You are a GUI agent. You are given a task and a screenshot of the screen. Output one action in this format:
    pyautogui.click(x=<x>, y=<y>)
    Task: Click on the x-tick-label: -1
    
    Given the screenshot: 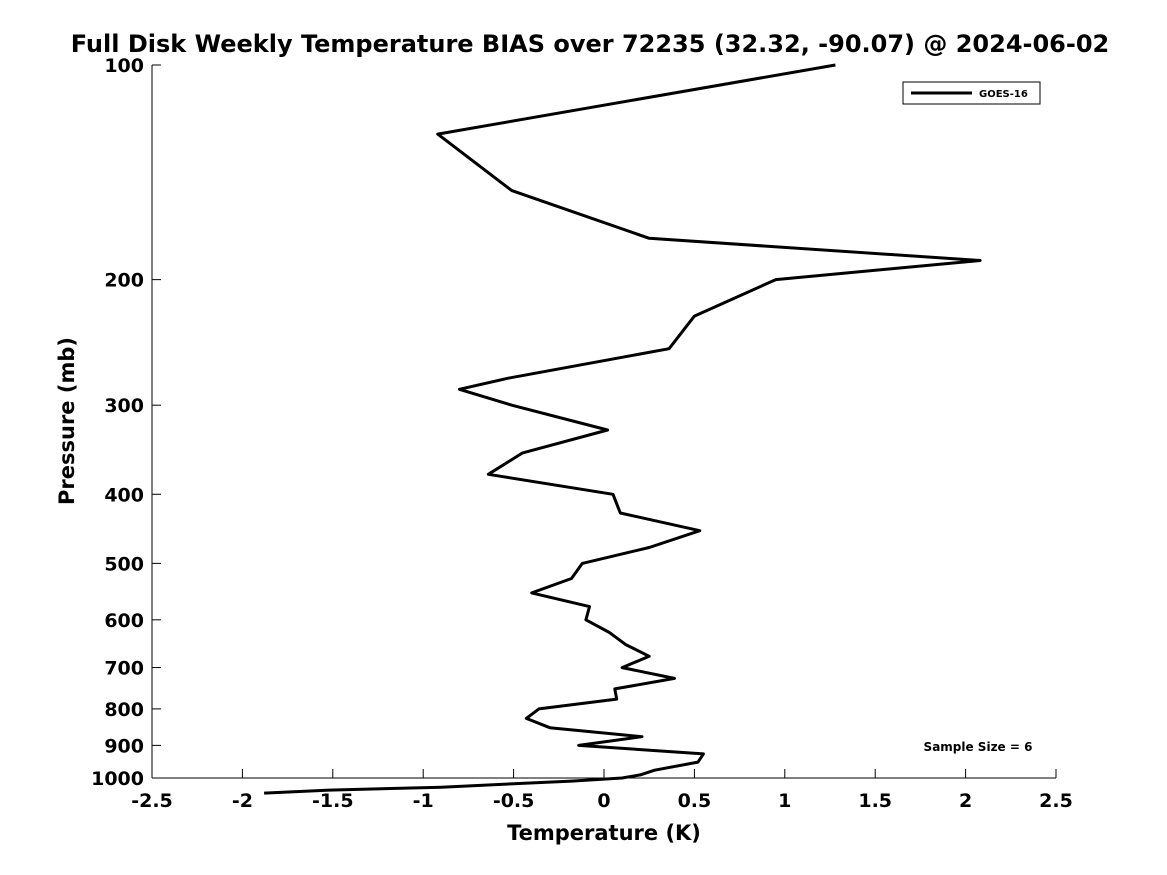 What is the action you would take?
    pyautogui.click(x=423, y=801)
    